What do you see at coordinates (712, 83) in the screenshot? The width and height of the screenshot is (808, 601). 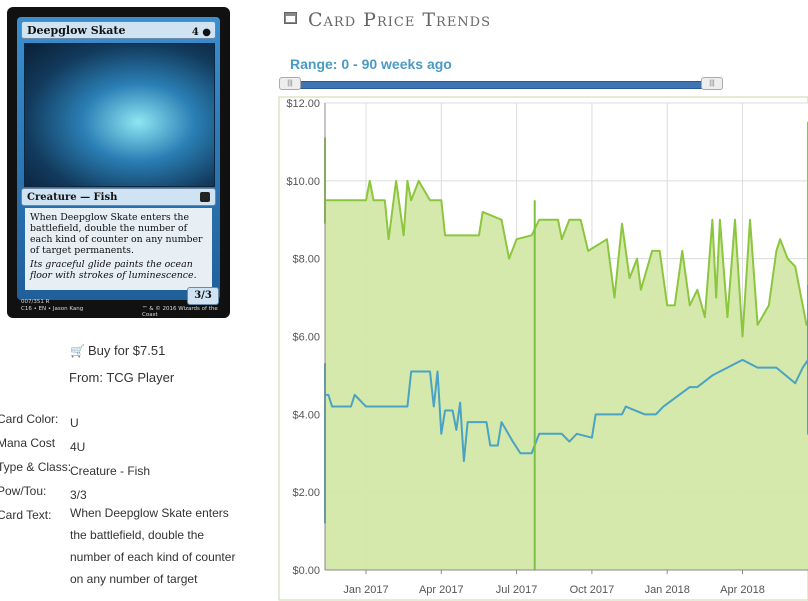 I see `slider-handle-right: |||` at bounding box center [712, 83].